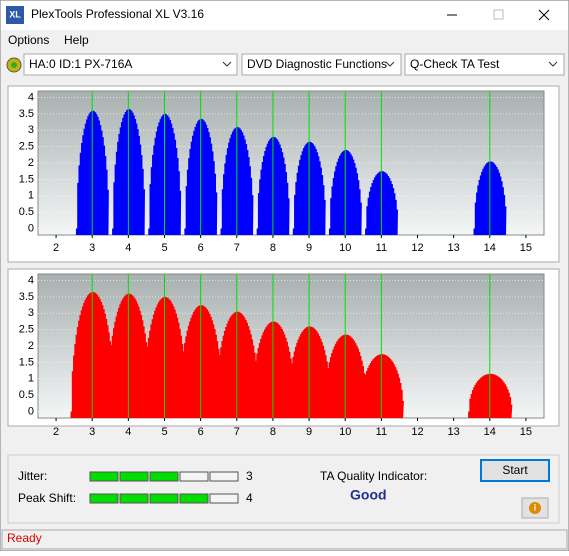 This screenshot has width=569, height=556. I want to click on start-text: Start, so click(515, 470).